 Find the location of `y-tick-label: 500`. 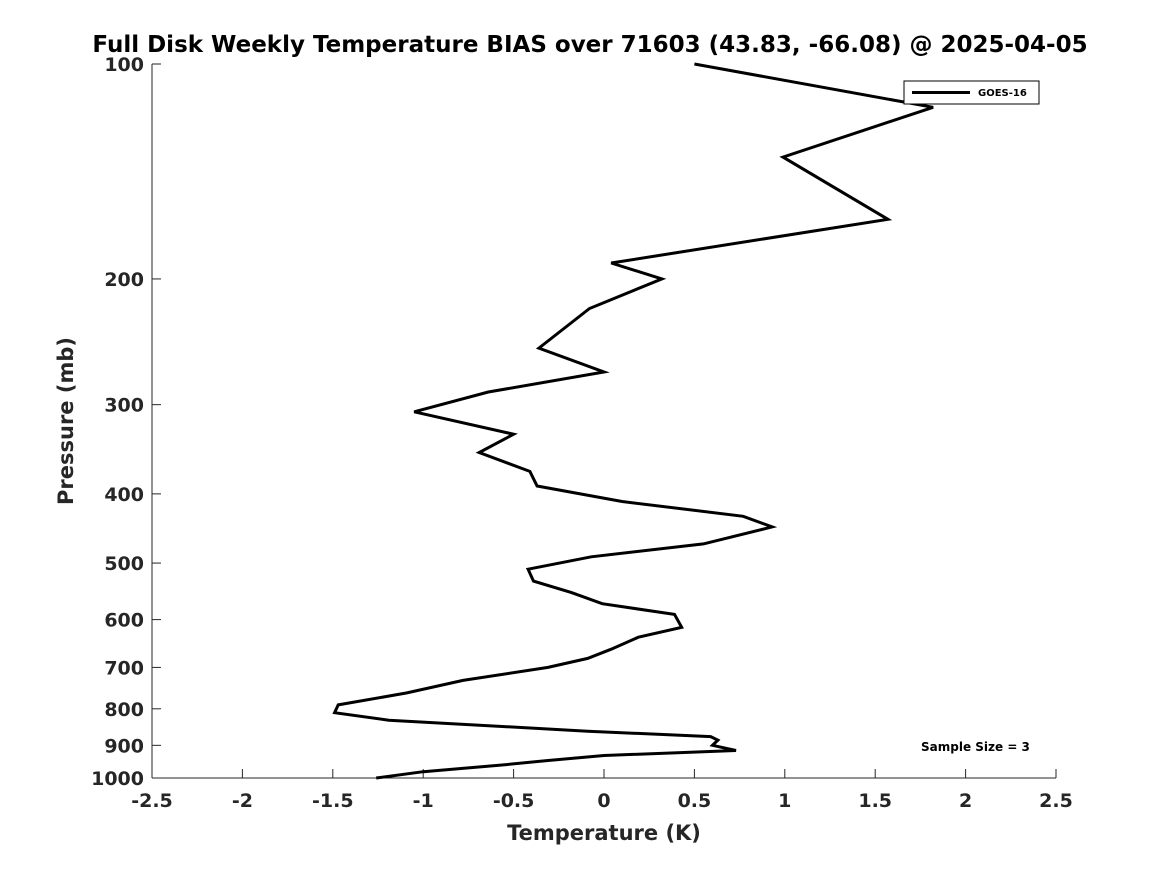

y-tick-label: 500 is located at coordinates (124, 564).